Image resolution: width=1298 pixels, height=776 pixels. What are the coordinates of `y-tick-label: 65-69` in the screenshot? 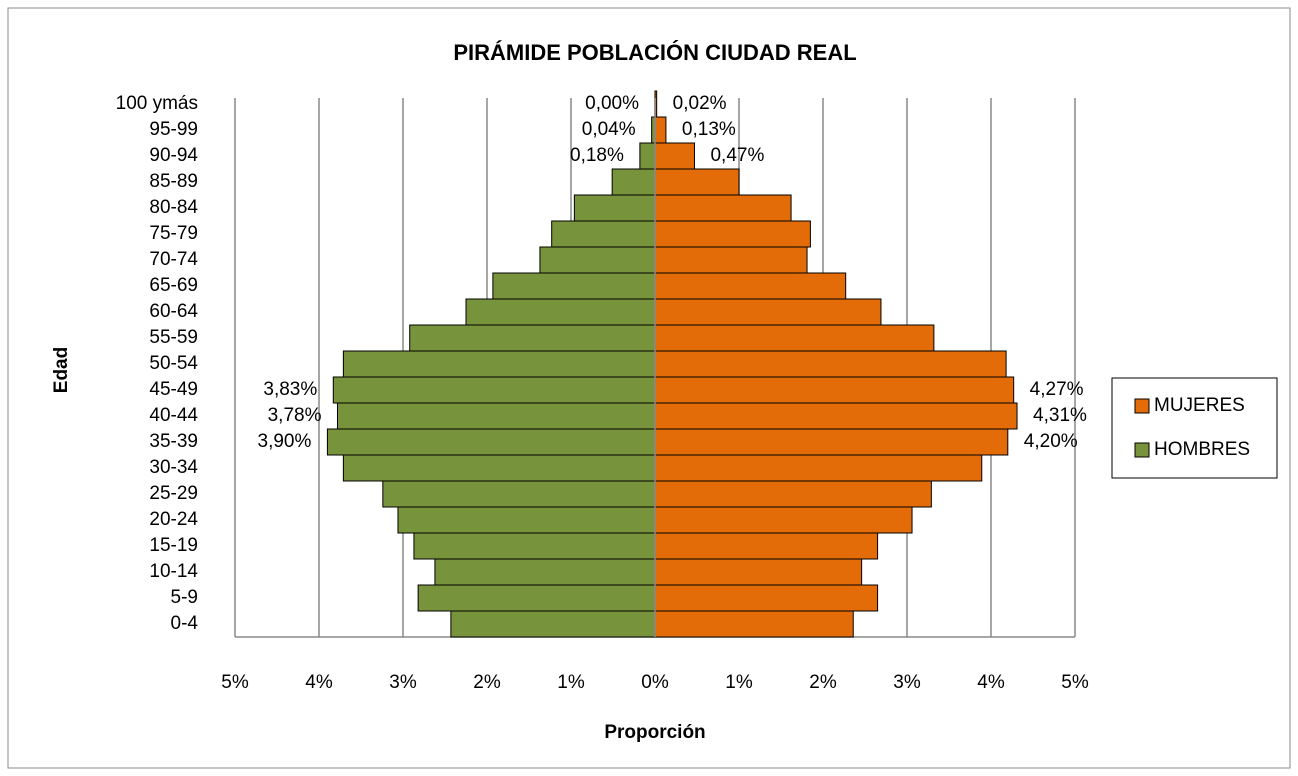 It's located at (173, 285).